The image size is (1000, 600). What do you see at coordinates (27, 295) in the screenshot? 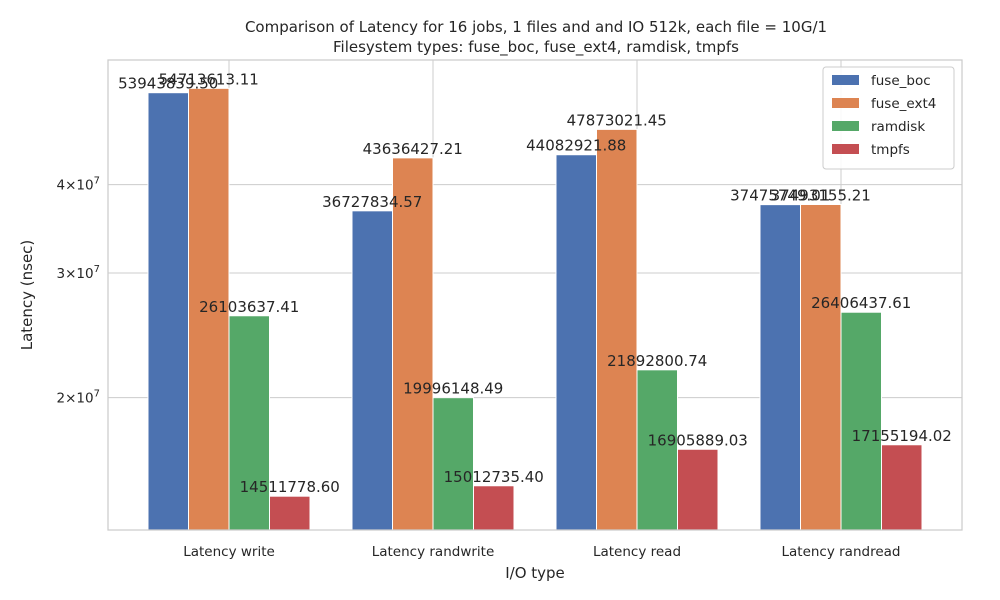
I see `y-axis-label: Latency (nsec)` at bounding box center [27, 295].